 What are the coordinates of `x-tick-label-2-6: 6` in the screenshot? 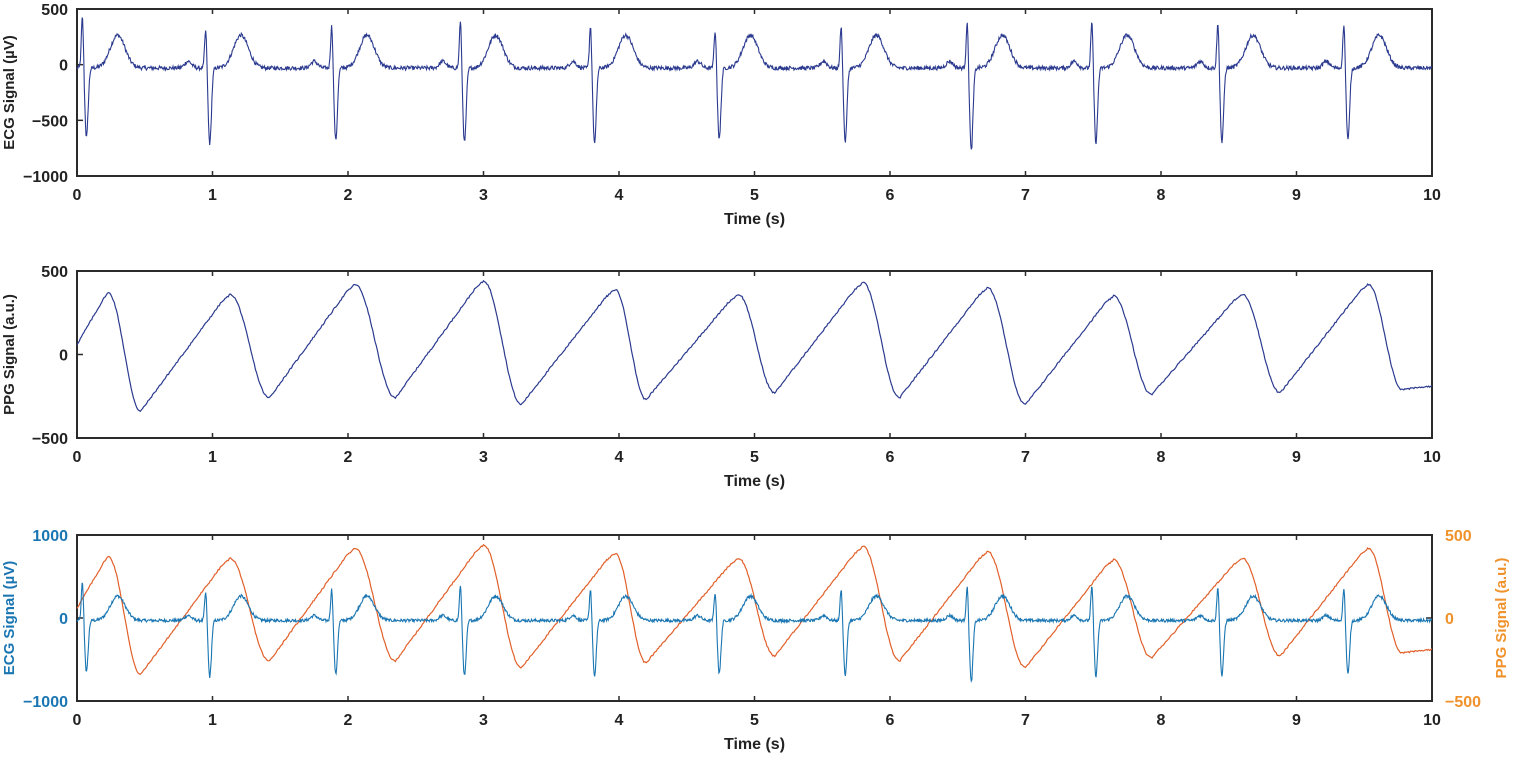 It's located at (890, 457).